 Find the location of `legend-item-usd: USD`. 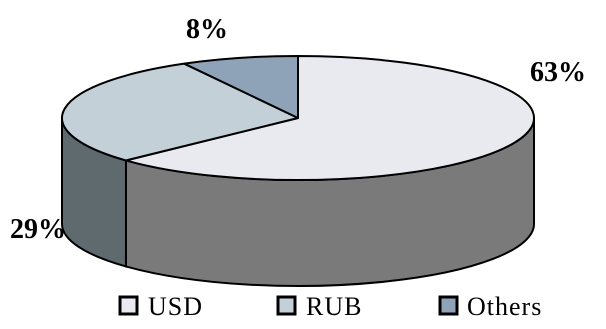

legend-item-usd: USD is located at coordinates (160, 306).